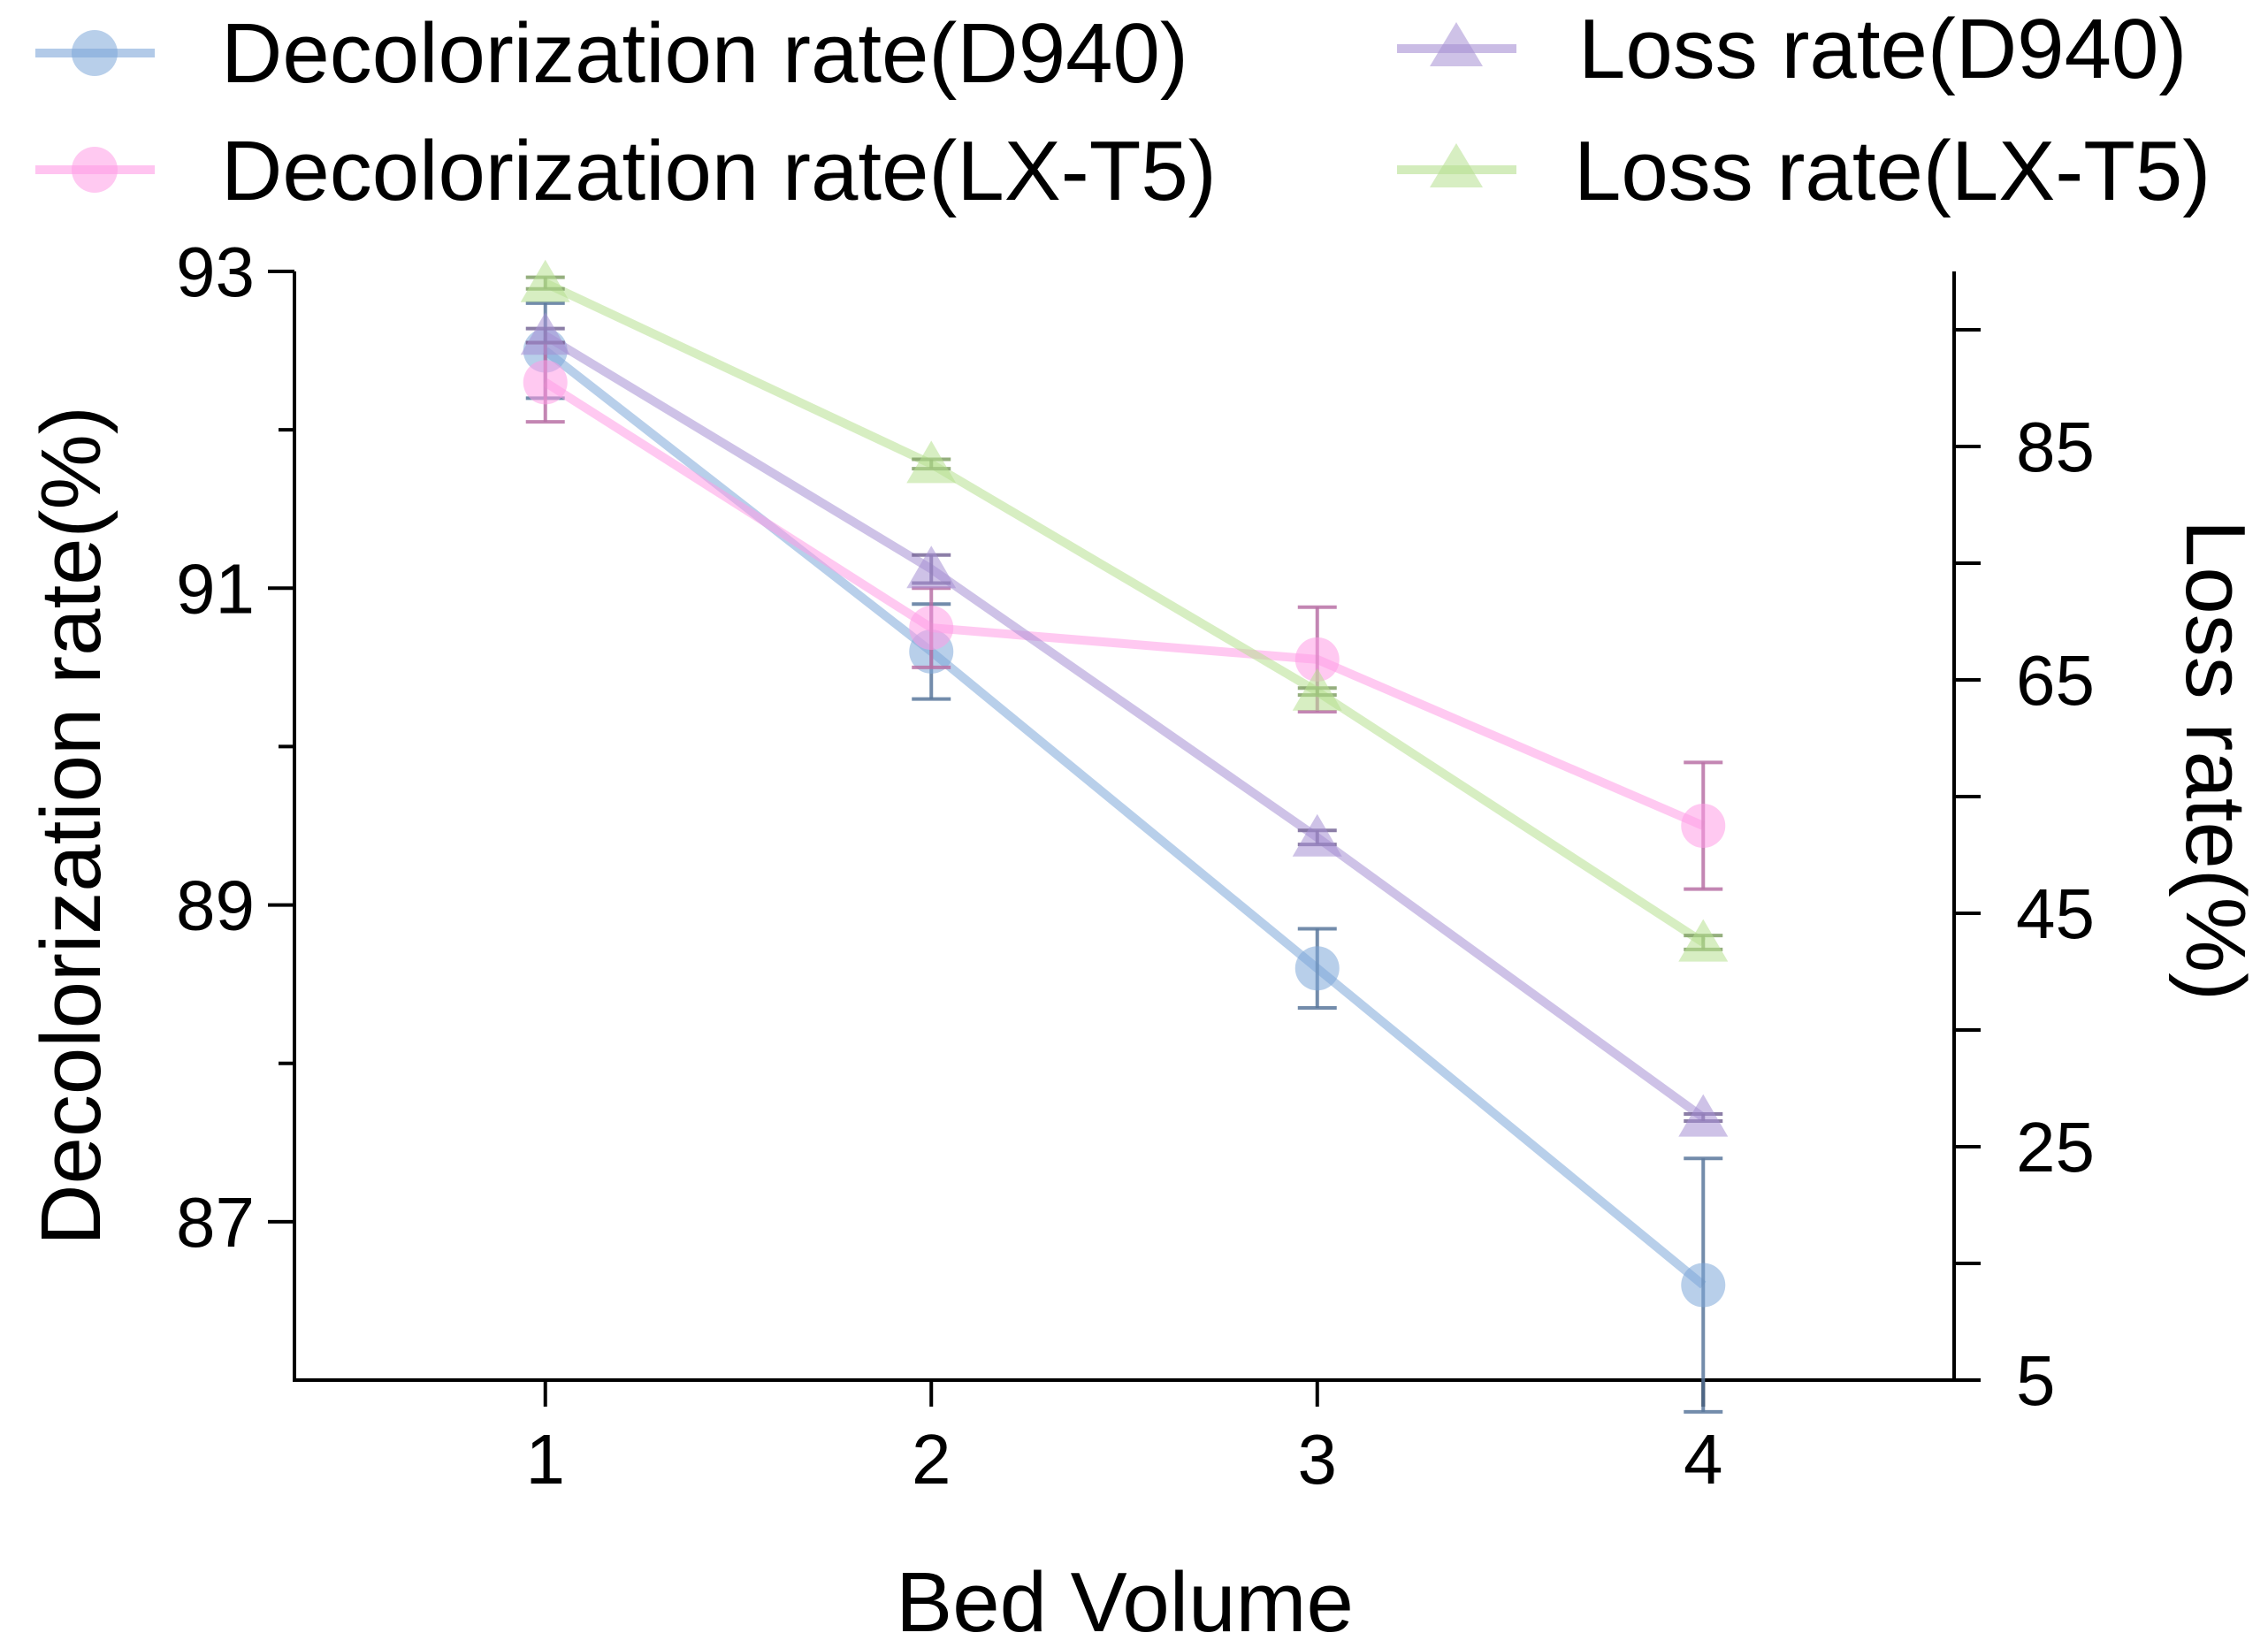  What do you see at coordinates (1124, 1439) in the screenshot?
I see `x-ticks: 1 2 3 4` at bounding box center [1124, 1439].